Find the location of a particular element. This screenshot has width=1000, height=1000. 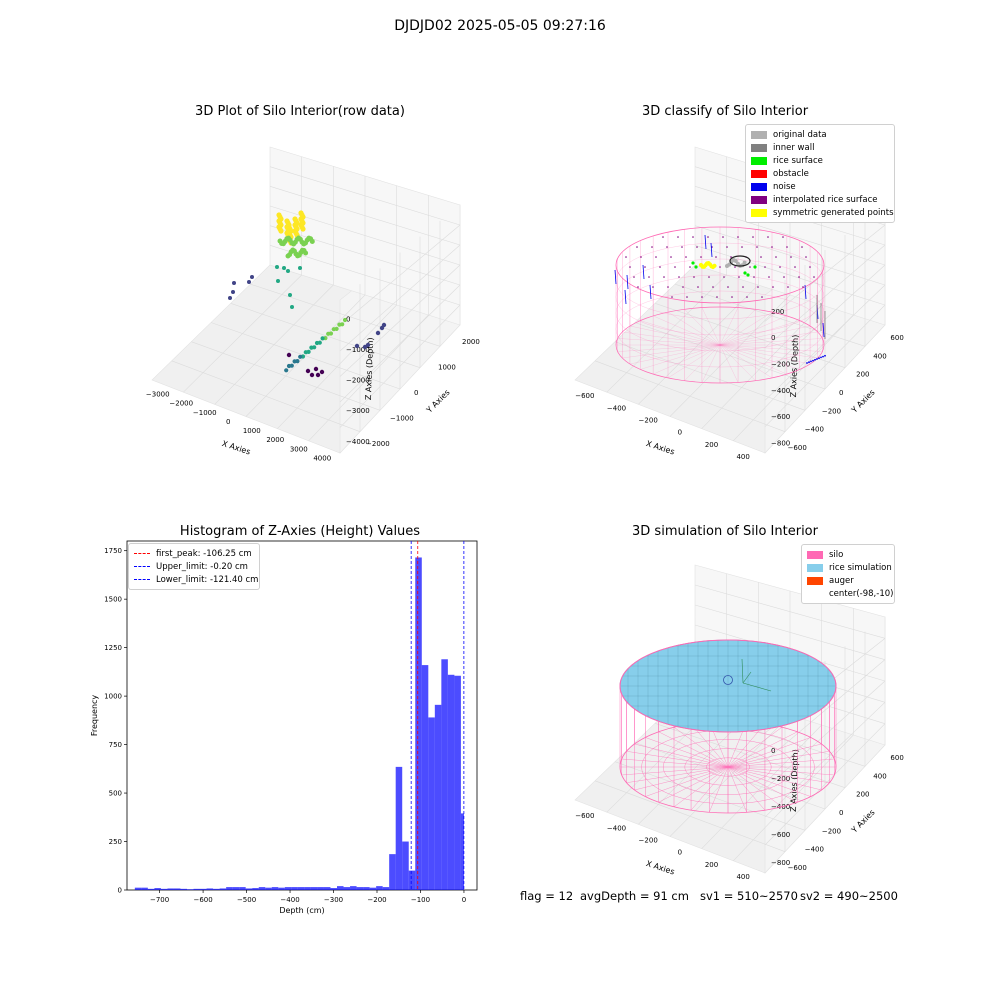

scatter-points is located at coordinates (307, 294).